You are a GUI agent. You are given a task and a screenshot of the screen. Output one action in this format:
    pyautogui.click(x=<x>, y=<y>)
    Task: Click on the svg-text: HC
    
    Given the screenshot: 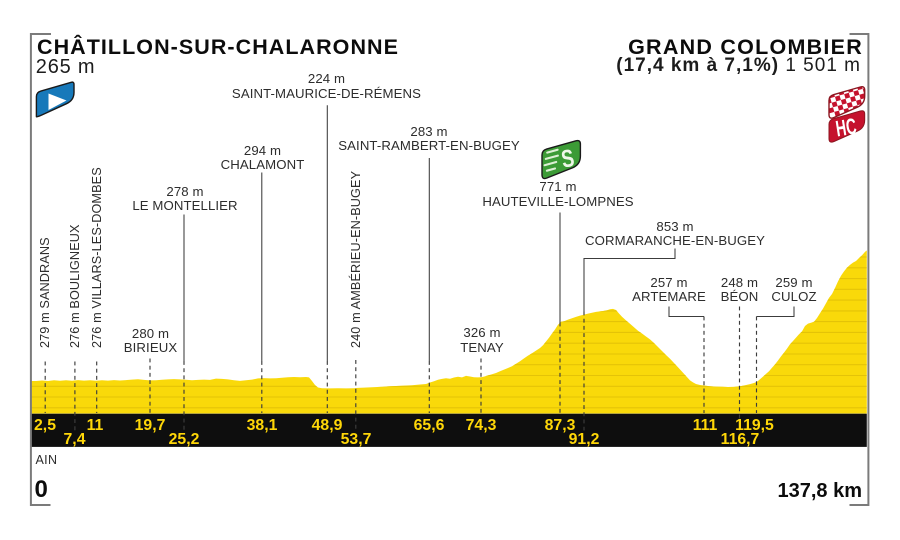 What is the action you would take?
    pyautogui.click(x=846, y=128)
    